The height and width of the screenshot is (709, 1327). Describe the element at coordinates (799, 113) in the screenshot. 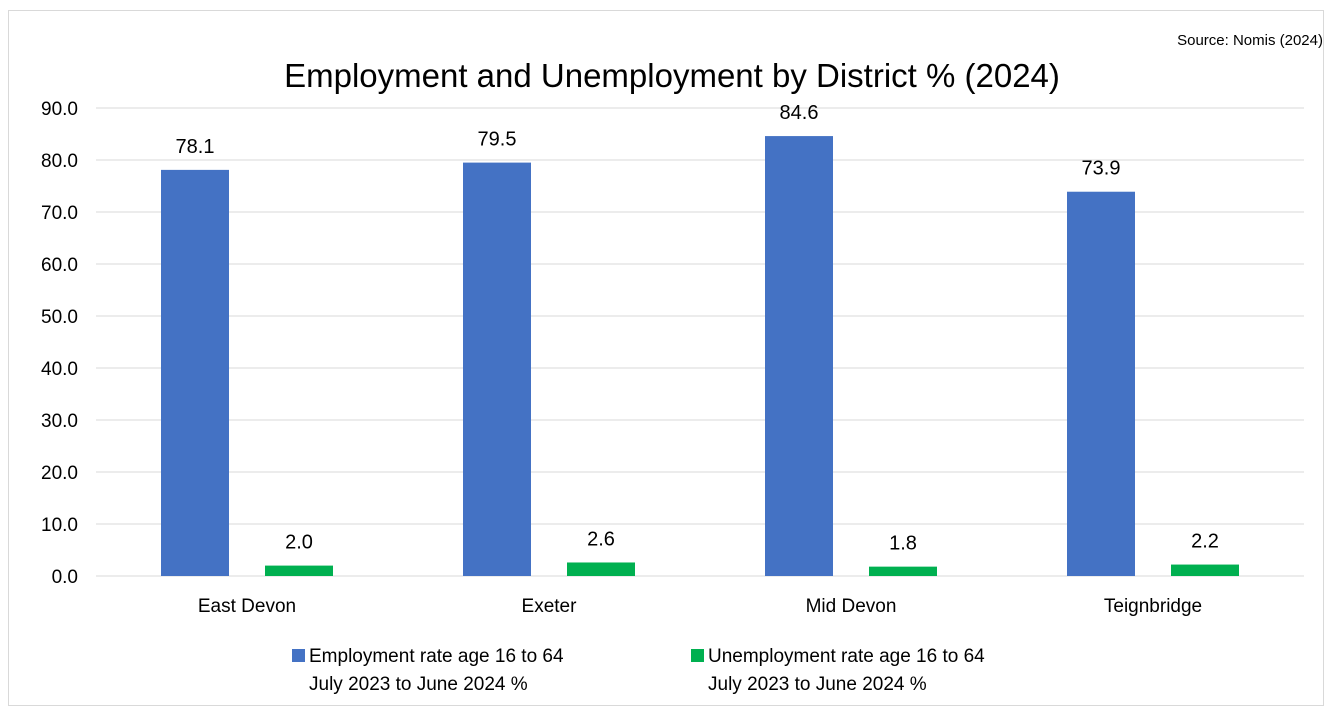

I see `data-label-employment-mid-devon: 84.6` at that location.